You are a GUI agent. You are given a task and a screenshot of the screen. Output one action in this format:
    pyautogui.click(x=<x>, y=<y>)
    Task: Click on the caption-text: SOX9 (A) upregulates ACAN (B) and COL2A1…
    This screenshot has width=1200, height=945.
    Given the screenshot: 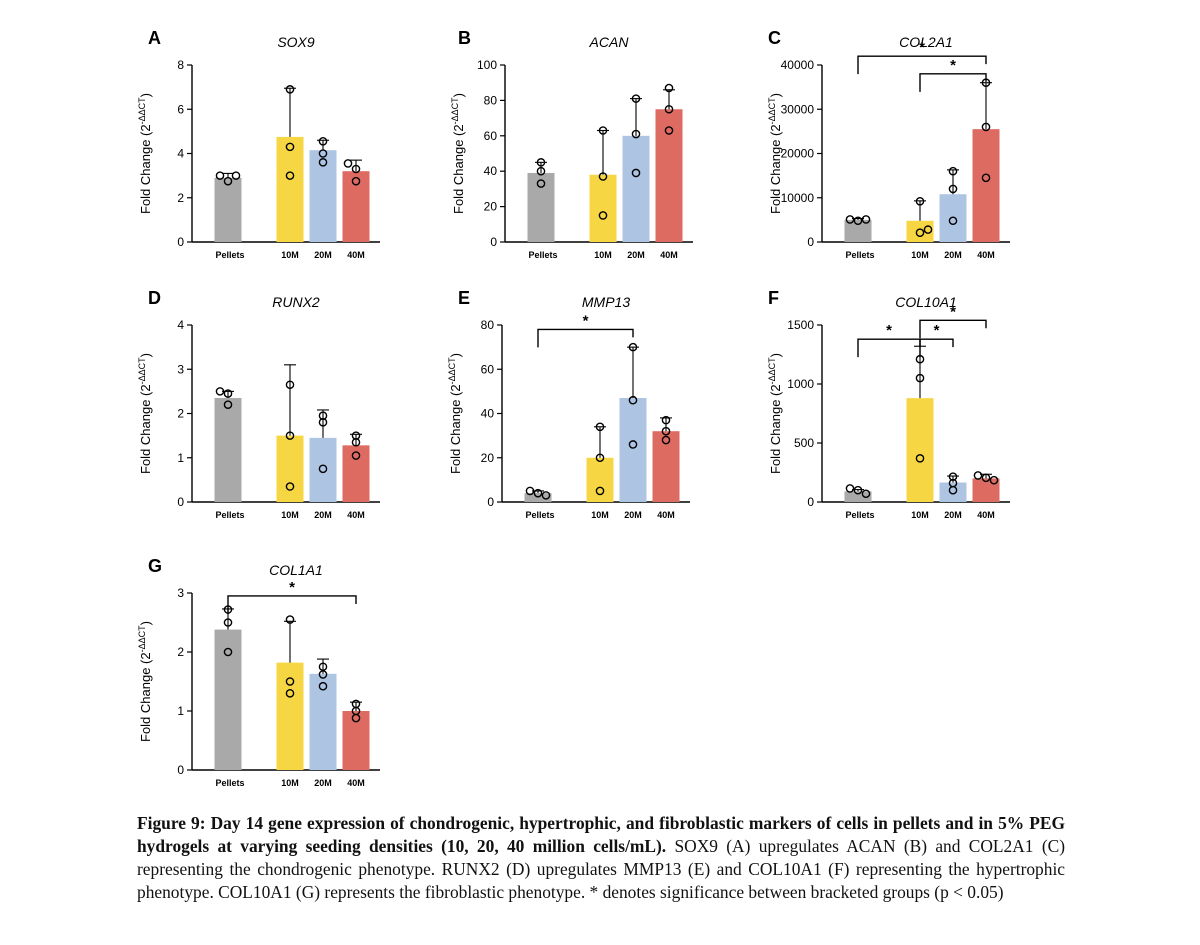 What is the action you would take?
    pyautogui.click(x=601, y=869)
    